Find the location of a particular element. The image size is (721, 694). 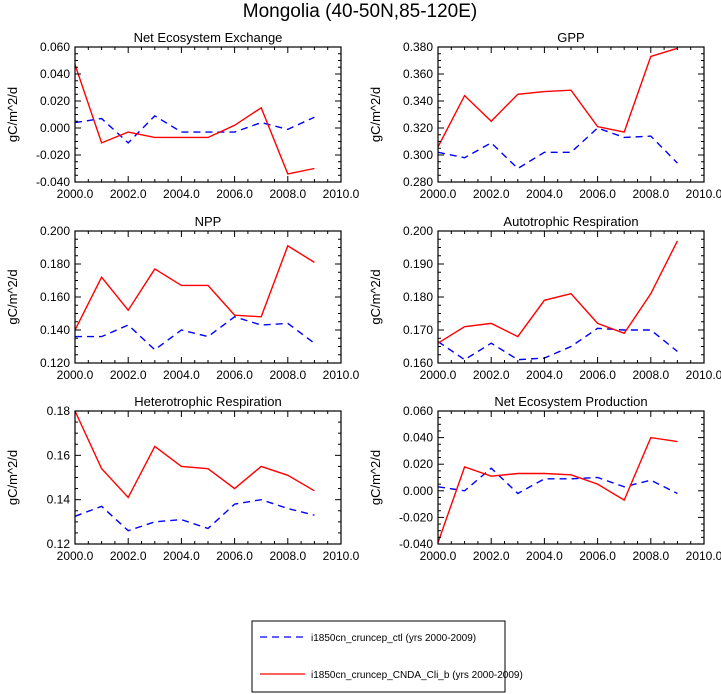

series-line-cnda-gpp is located at coordinates (558, 97).